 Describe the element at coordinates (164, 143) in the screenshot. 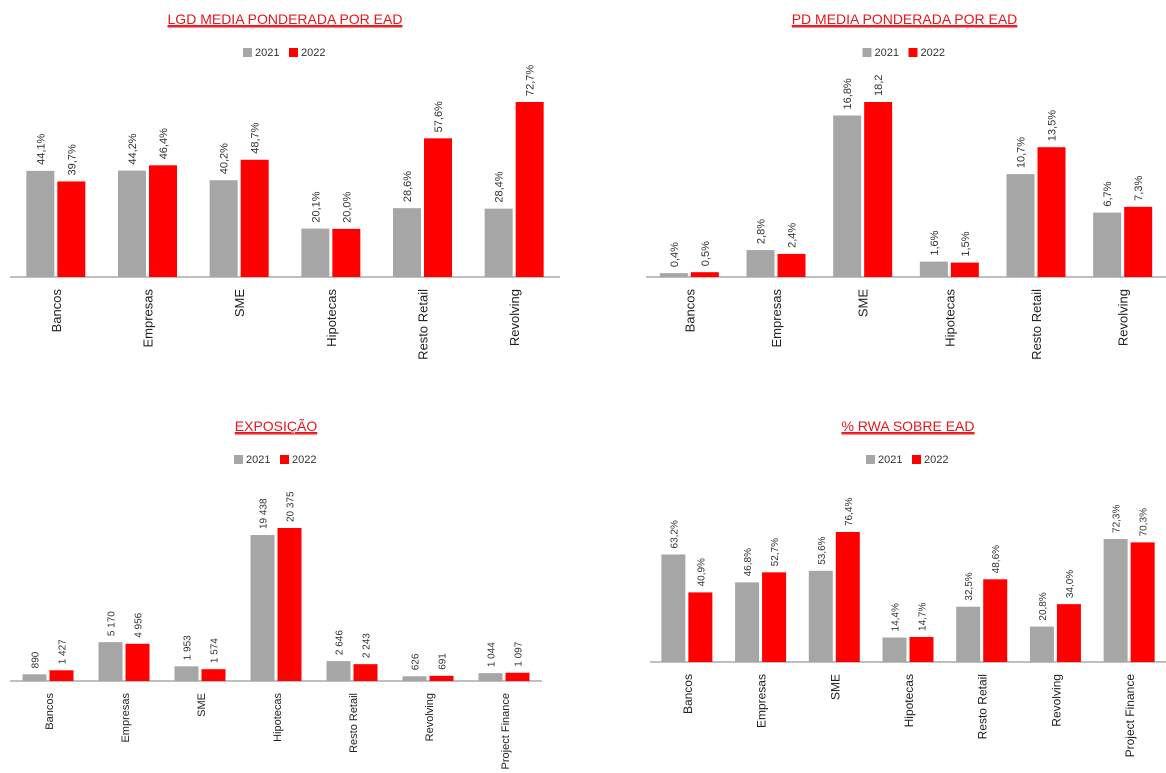

I see `data-label-empresas-2022: 46,4%` at that location.